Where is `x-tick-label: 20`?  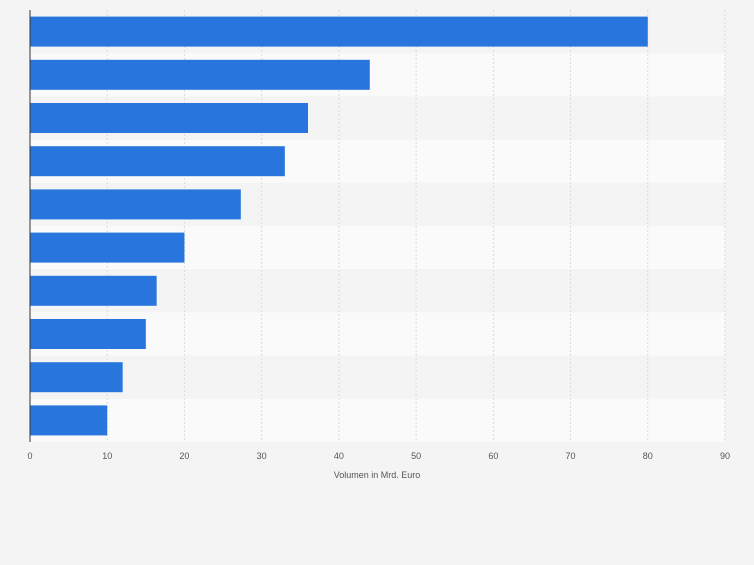
x-tick-label: 20 is located at coordinates (184, 456).